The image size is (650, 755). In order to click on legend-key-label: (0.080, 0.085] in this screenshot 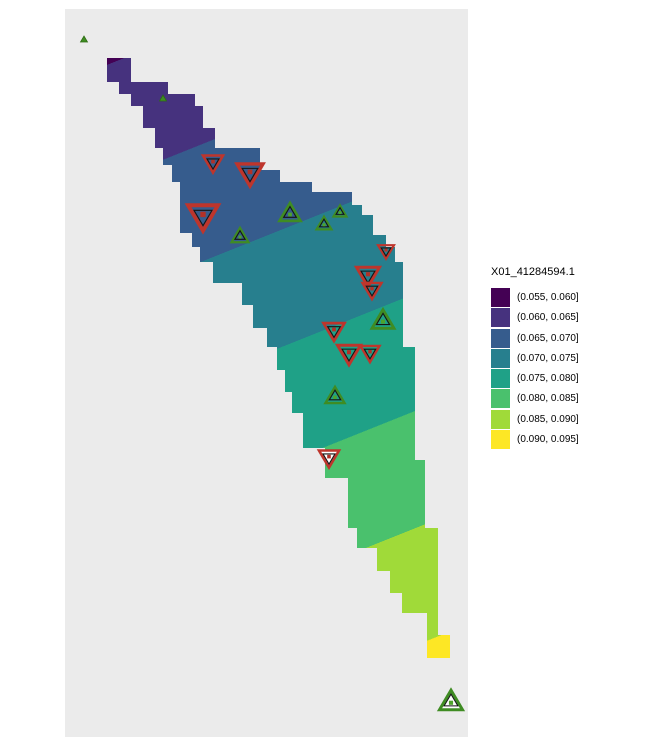, I will do `click(548, 399)`.